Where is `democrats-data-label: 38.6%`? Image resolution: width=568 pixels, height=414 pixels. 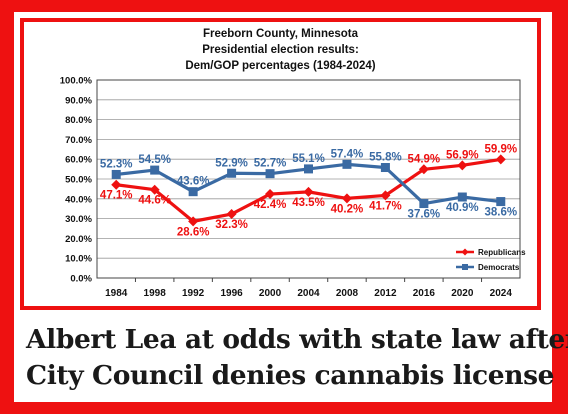
democrats-data-label: 38.6% is located at coordinates (500, 213).